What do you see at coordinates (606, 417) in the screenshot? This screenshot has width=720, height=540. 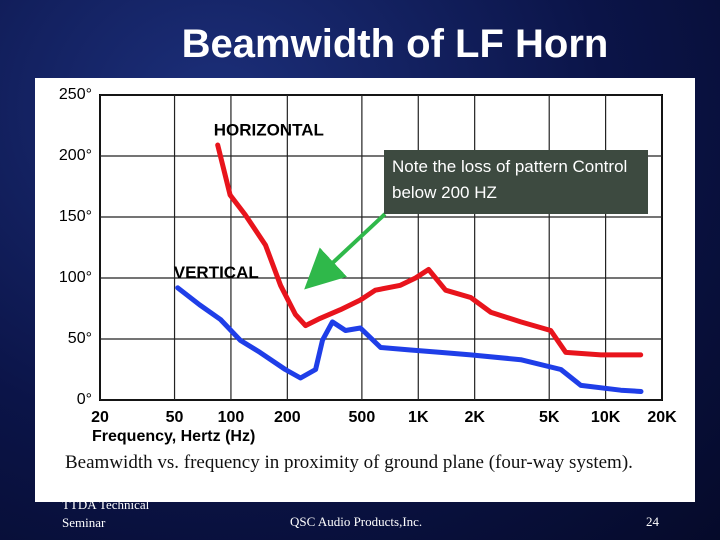 I see `x-tick-label: 10K` at bounding box center [606, 417].